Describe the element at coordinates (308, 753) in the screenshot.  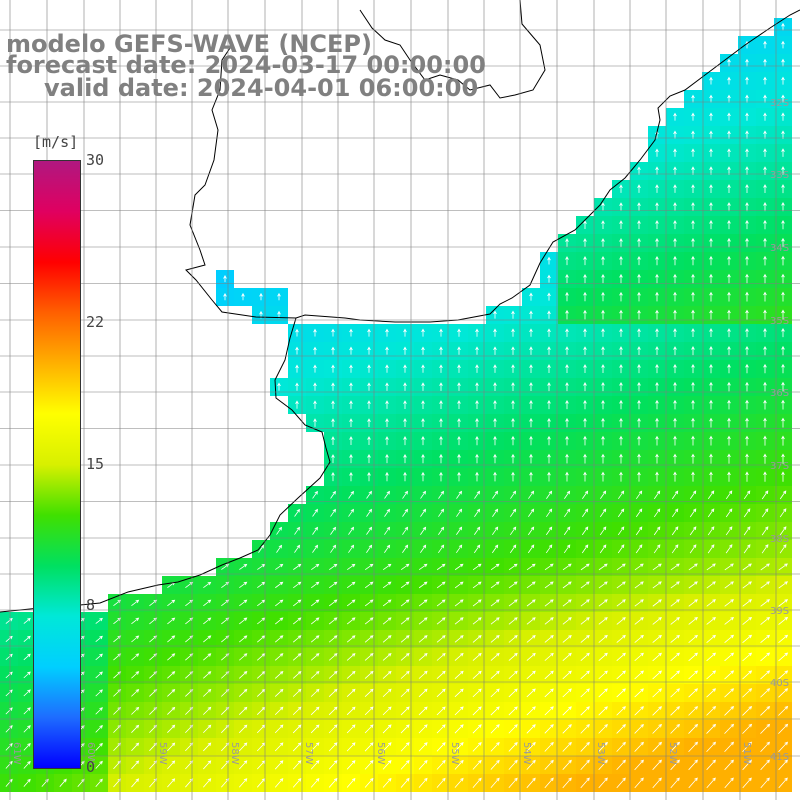
I see `longitude-label: 57W` at that location.